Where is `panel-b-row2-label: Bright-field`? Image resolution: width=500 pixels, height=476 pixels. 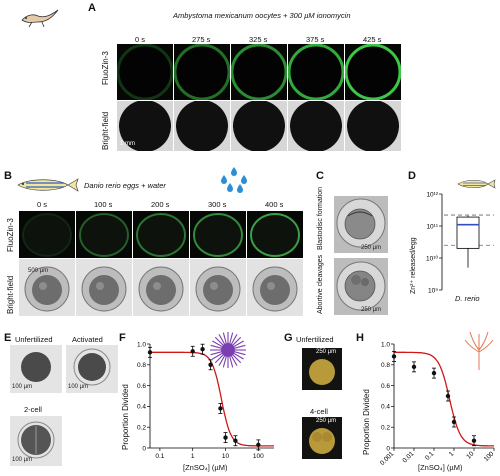
panel-b-row2-label: Bright-field is located at coordinates (10, 294).